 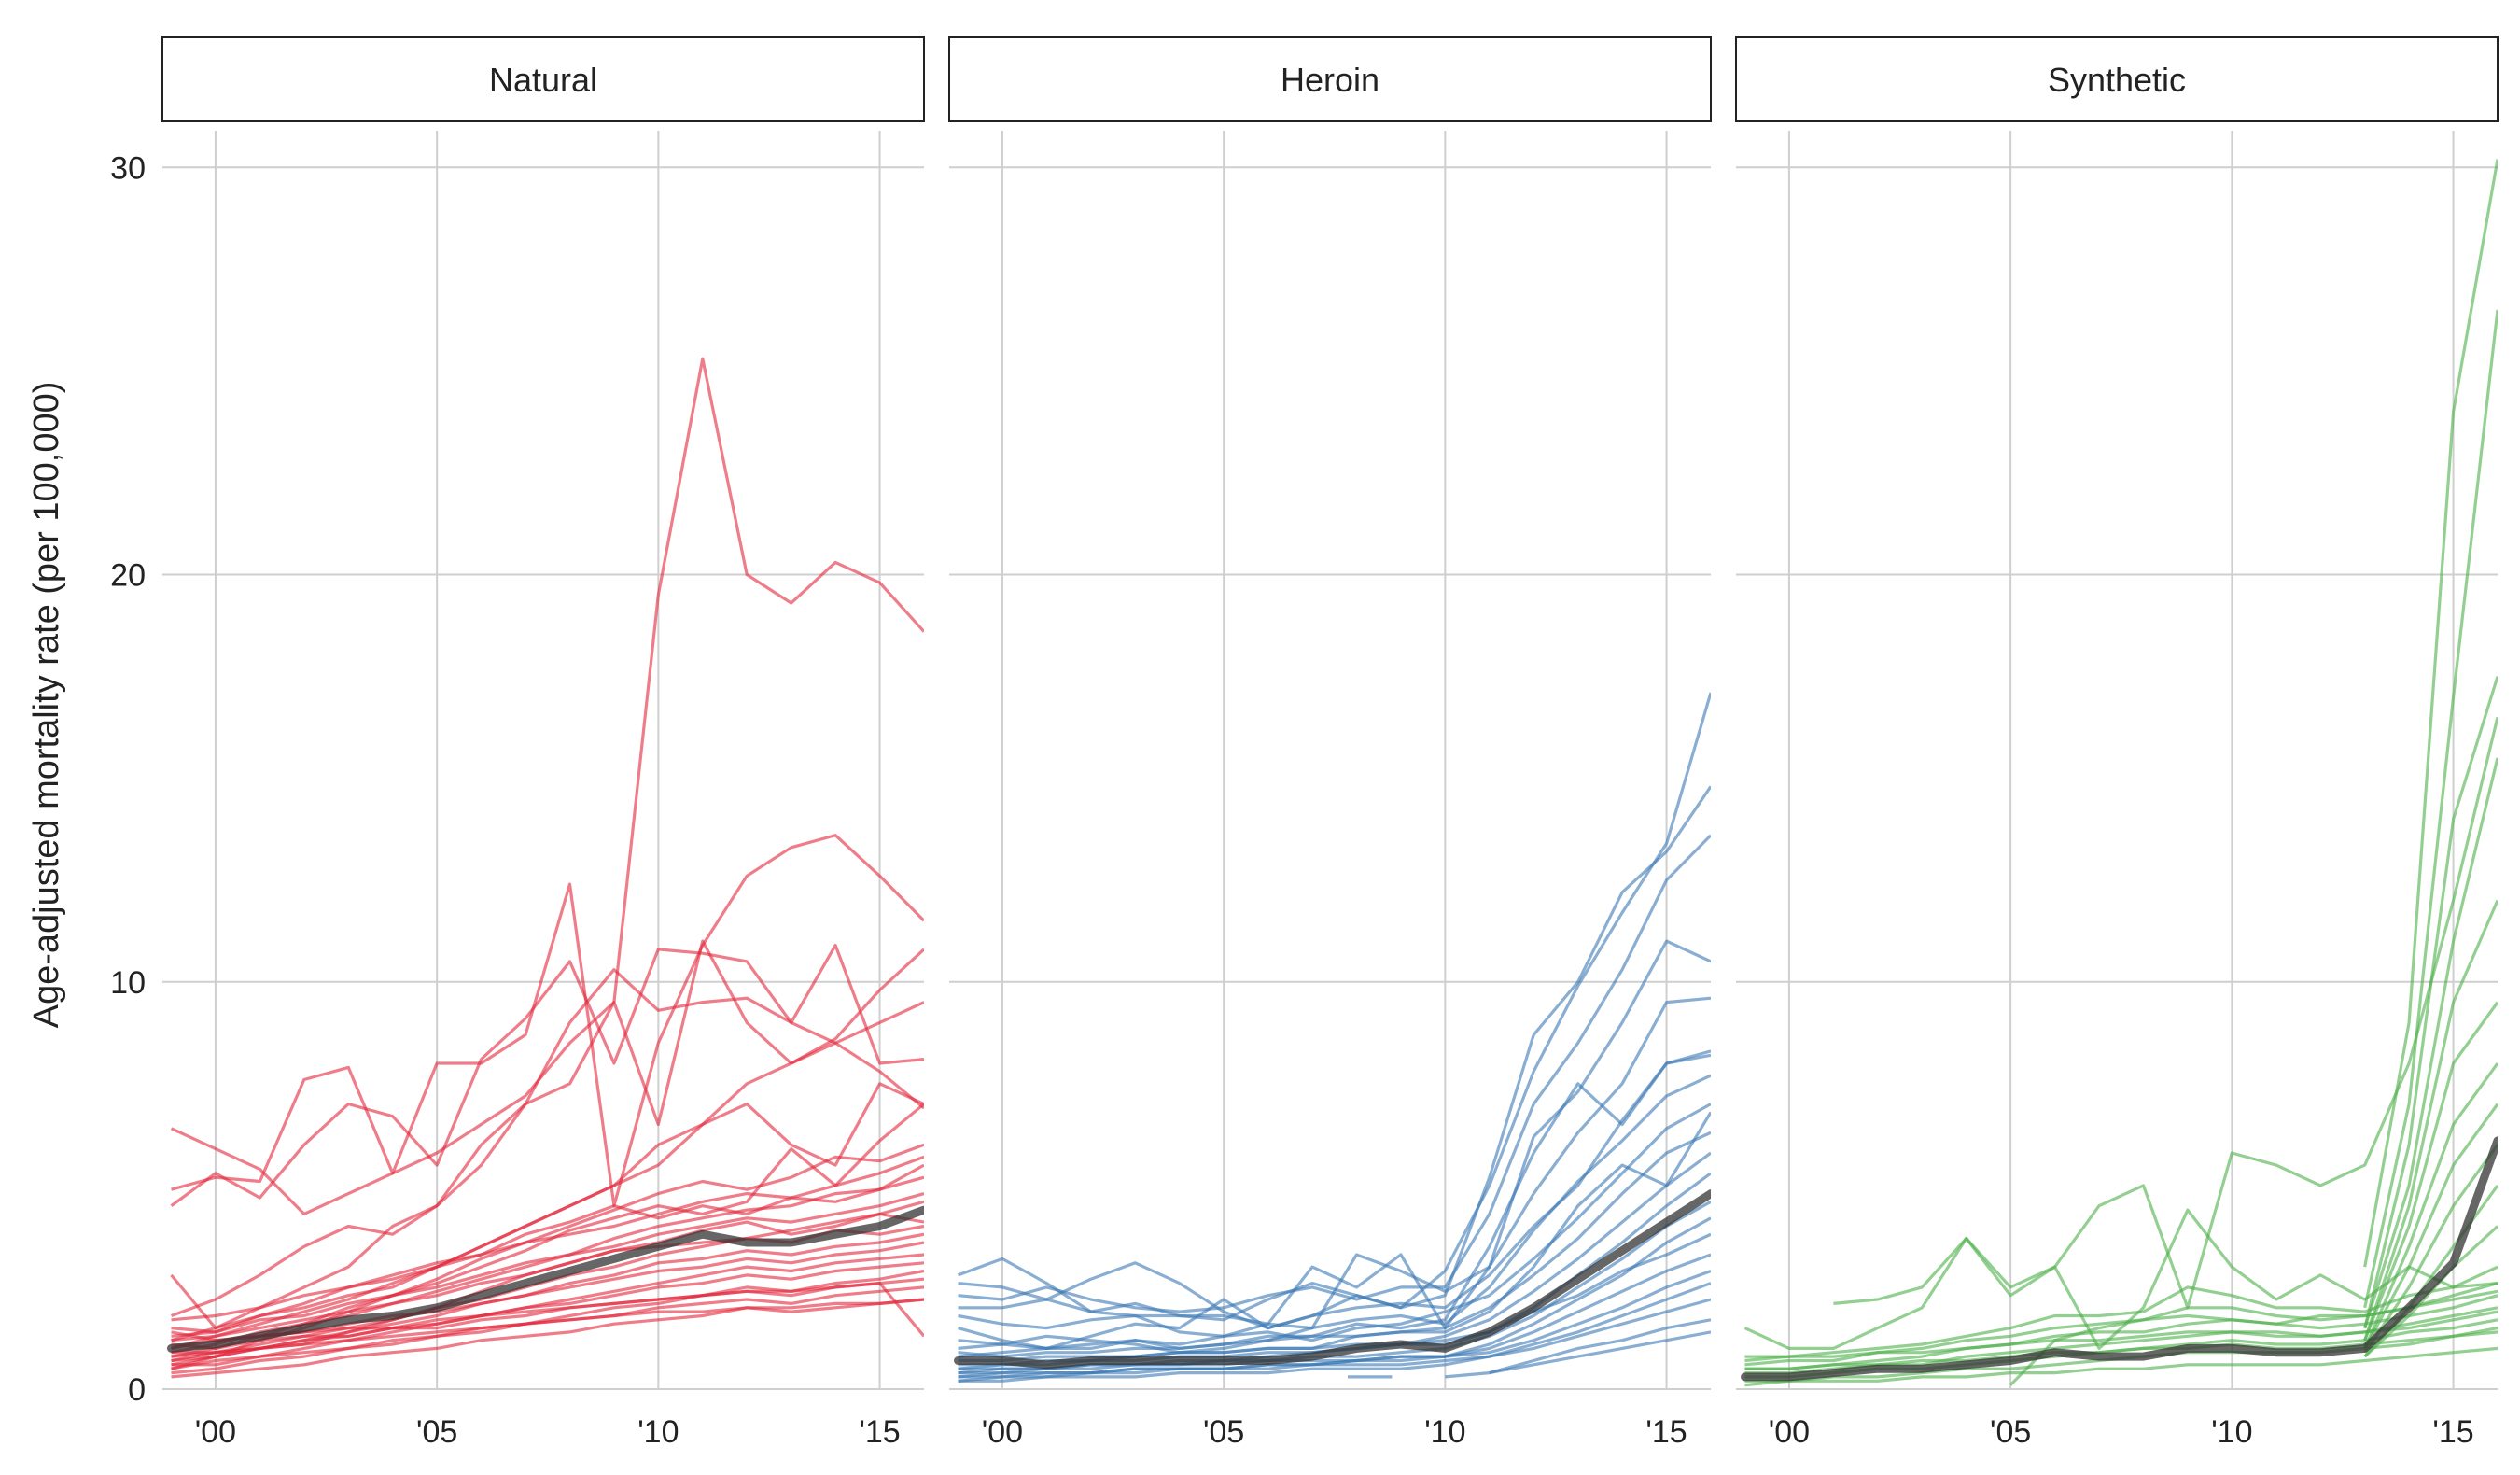 What do you see at coordinates (137, 1390) in the screenshot?
I see `y-tick-label: 0` at bounding box center [137, 1390].